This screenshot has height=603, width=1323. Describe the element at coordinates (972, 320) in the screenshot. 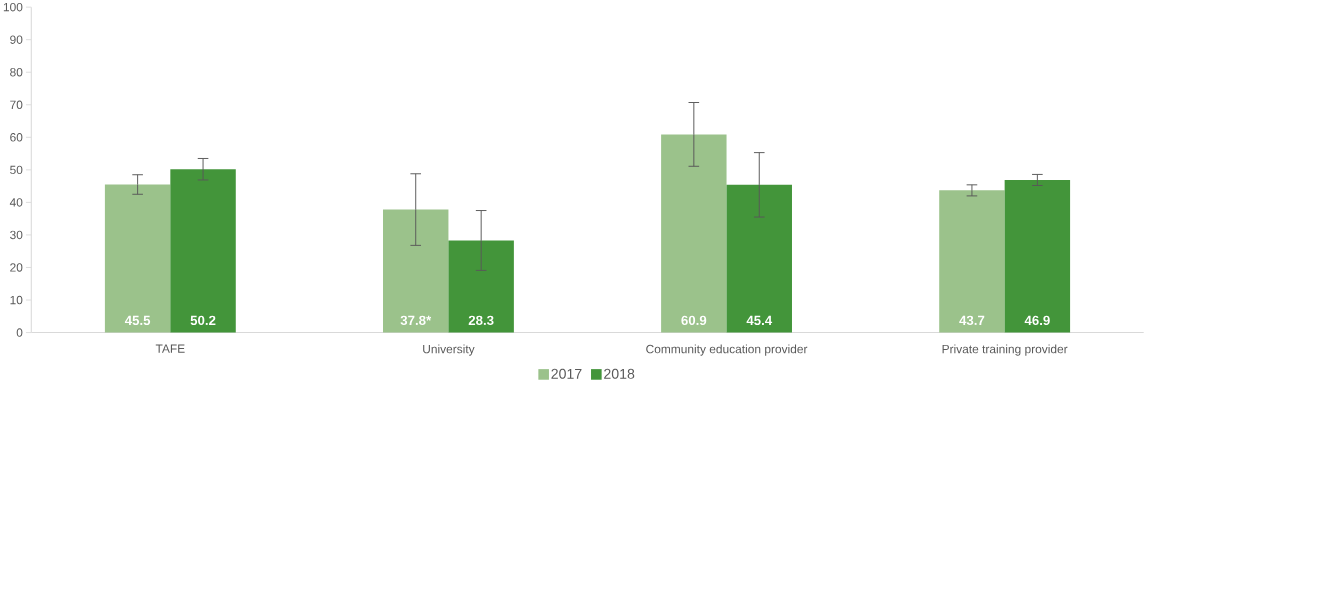

I see `data-label: 43.7` at that location.